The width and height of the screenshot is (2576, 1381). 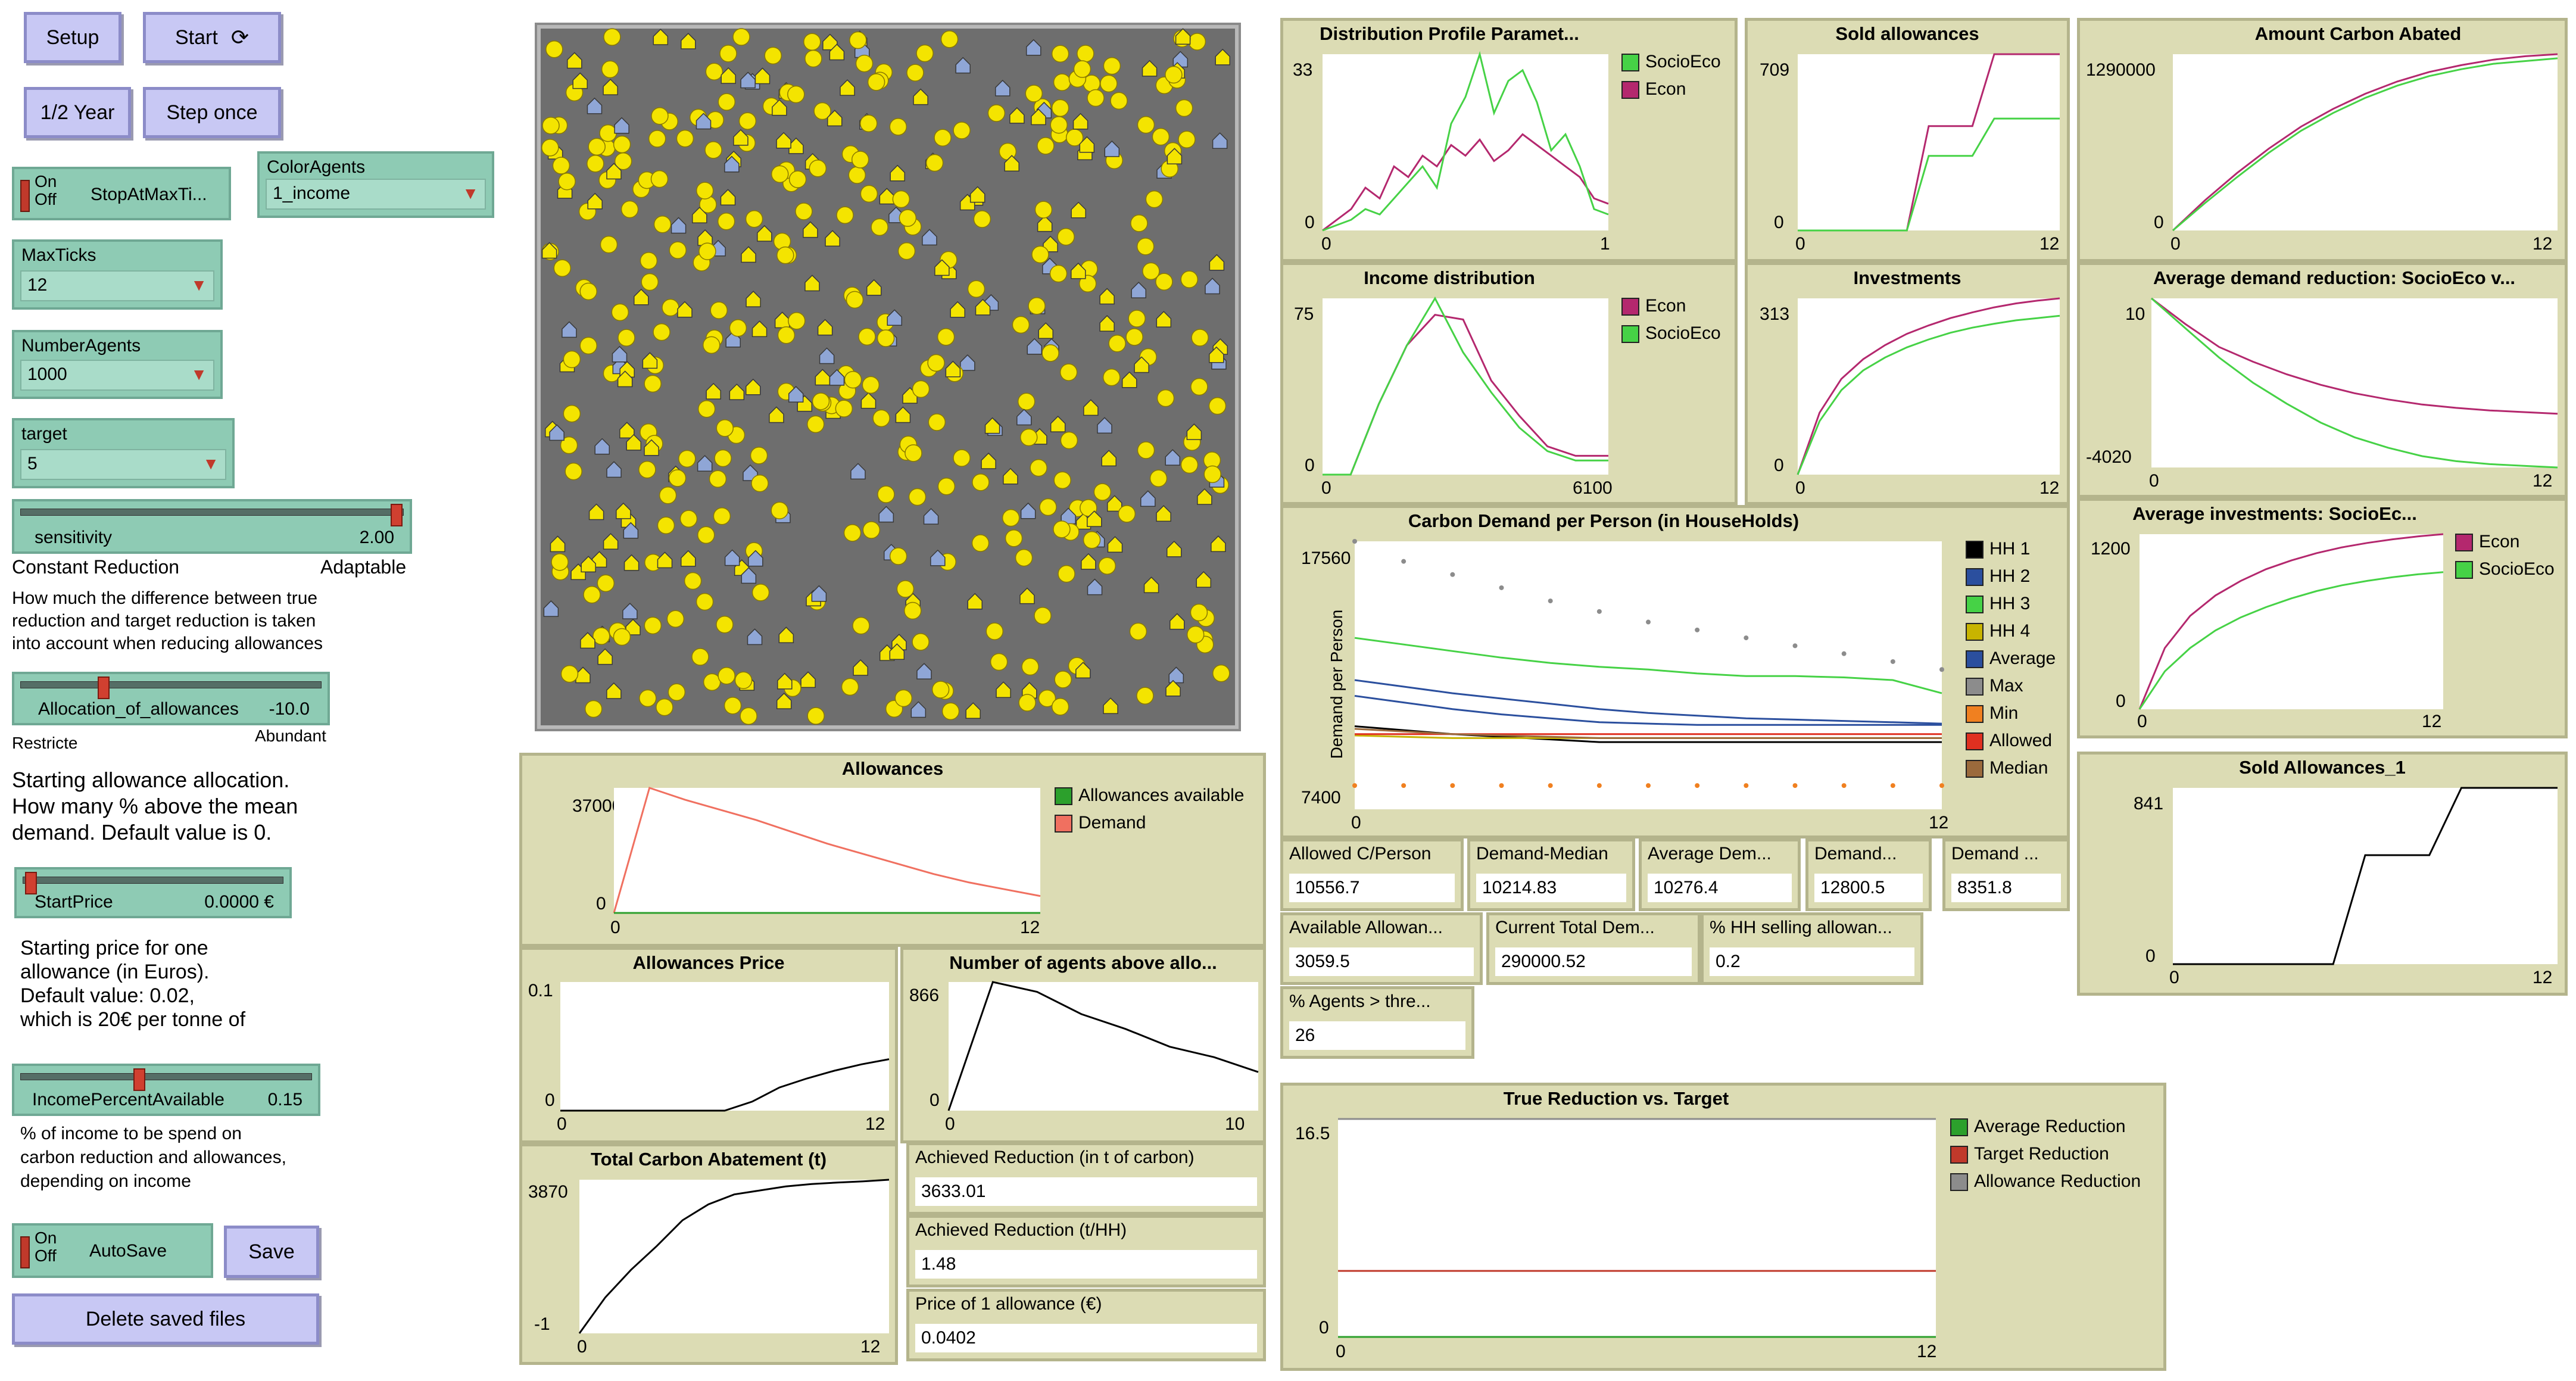 I want to click on world-view, so click(x=888, y=377).